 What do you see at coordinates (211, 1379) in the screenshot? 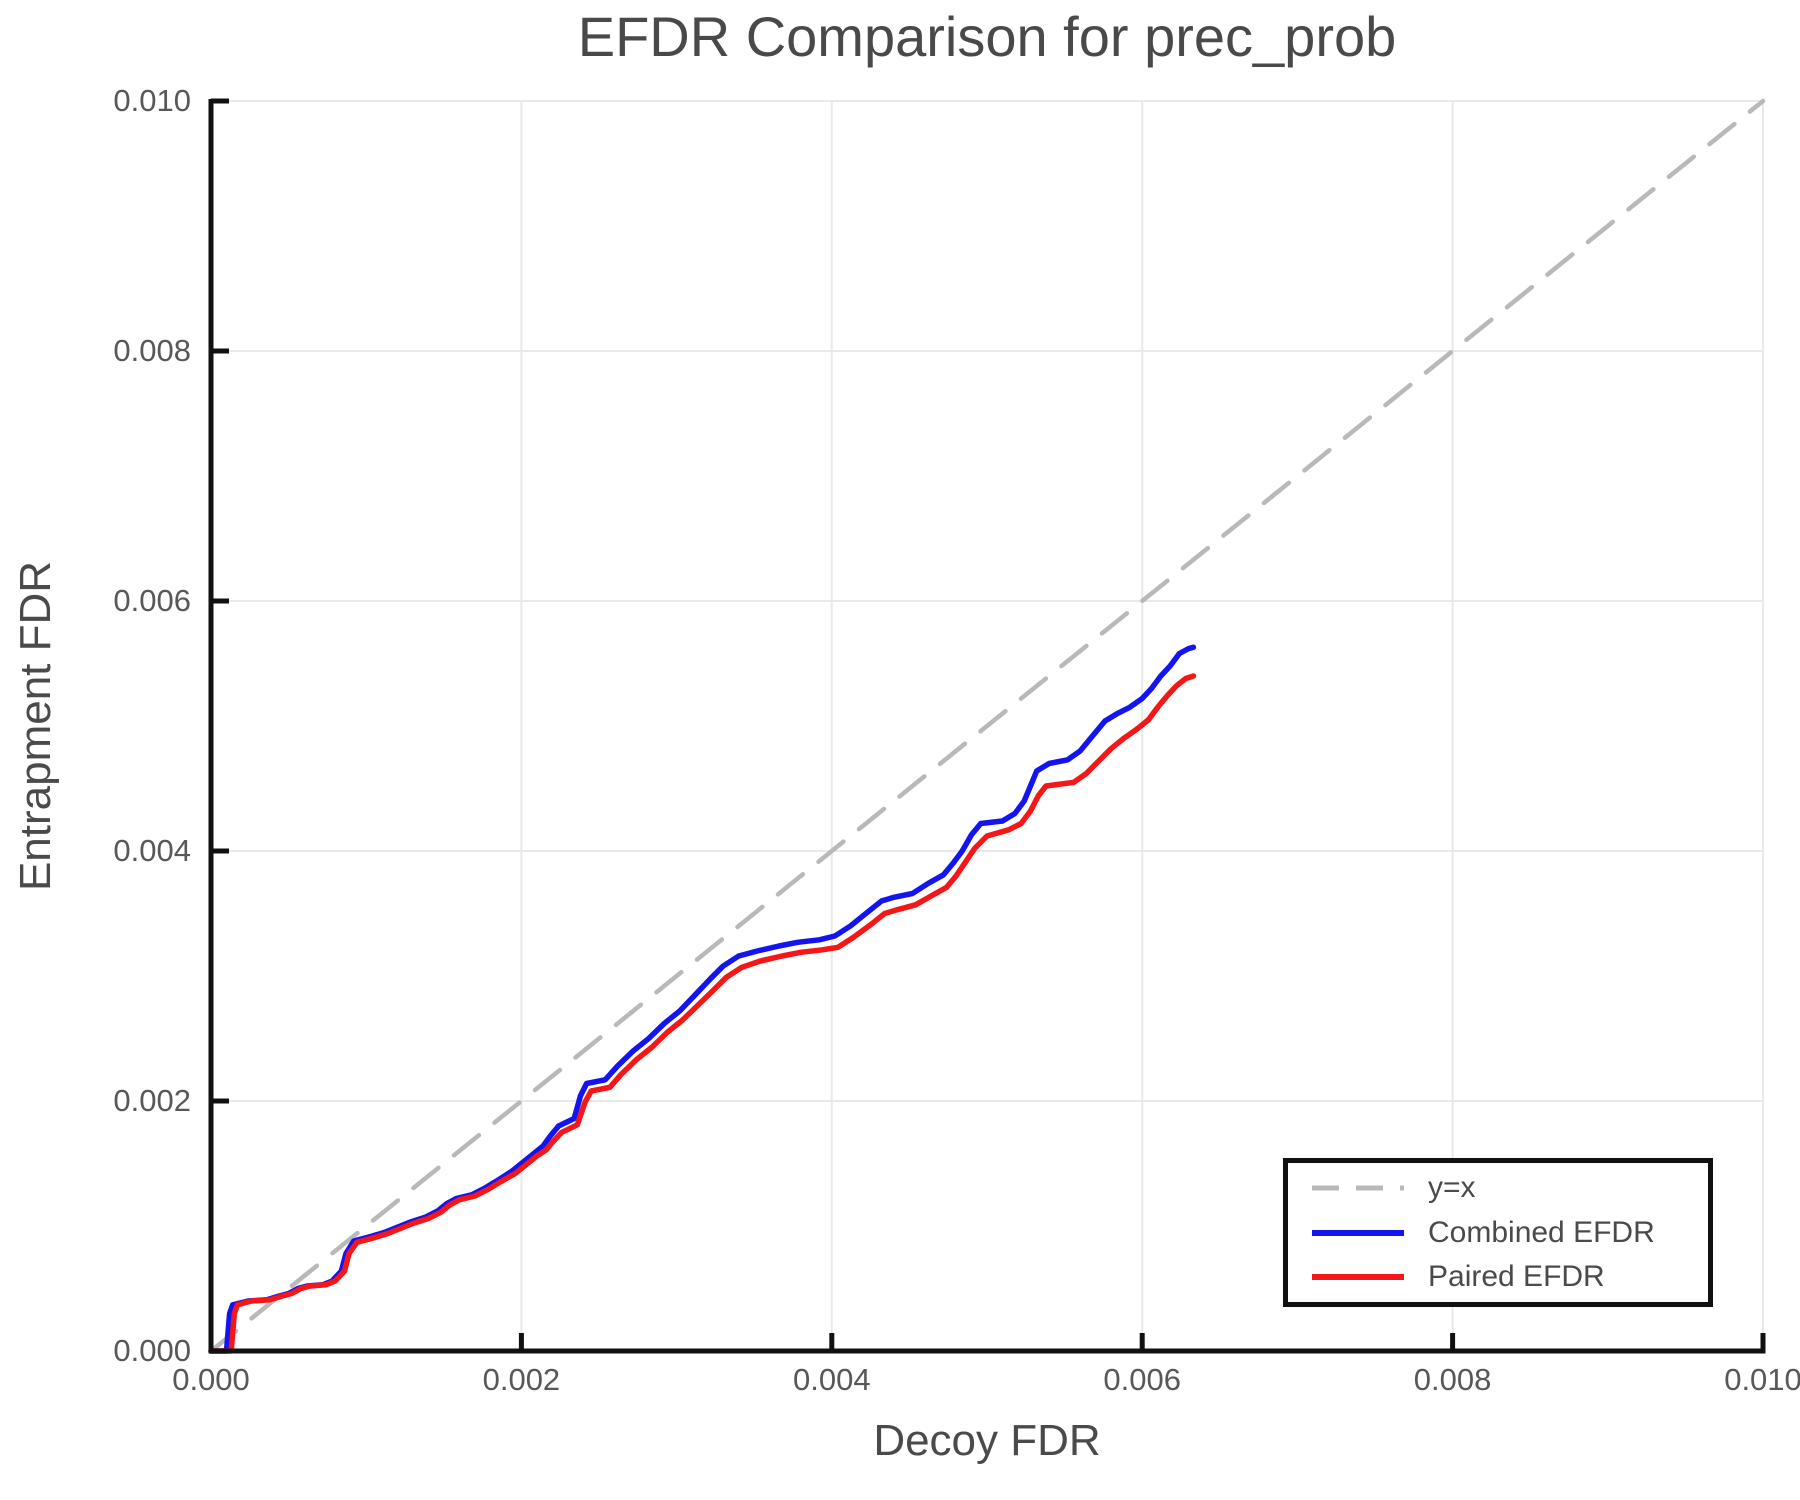
I see `x-tick-label: 0.000` at bounding box center [211, 1379].